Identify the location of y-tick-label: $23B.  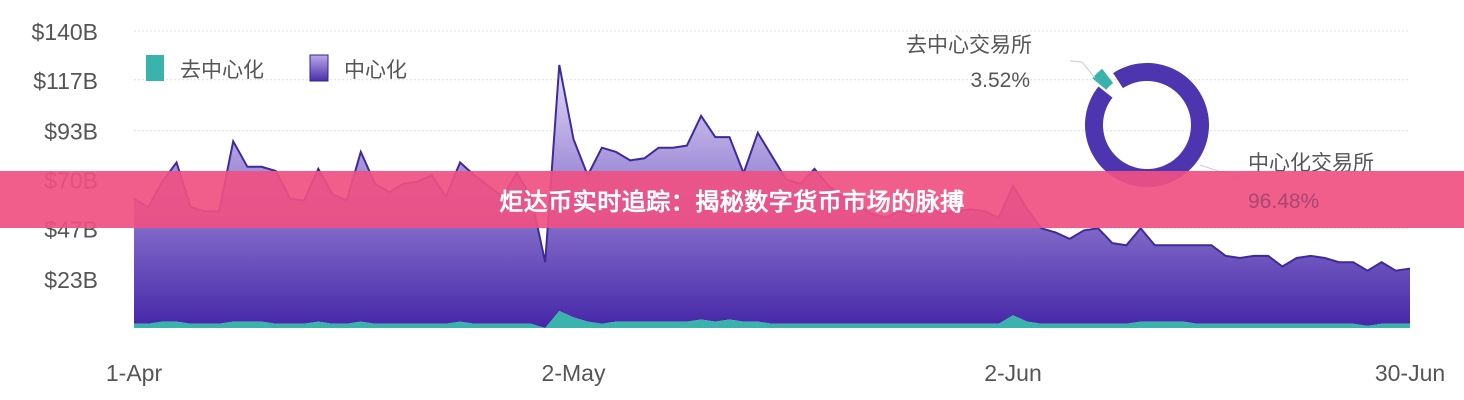
(71, 280).